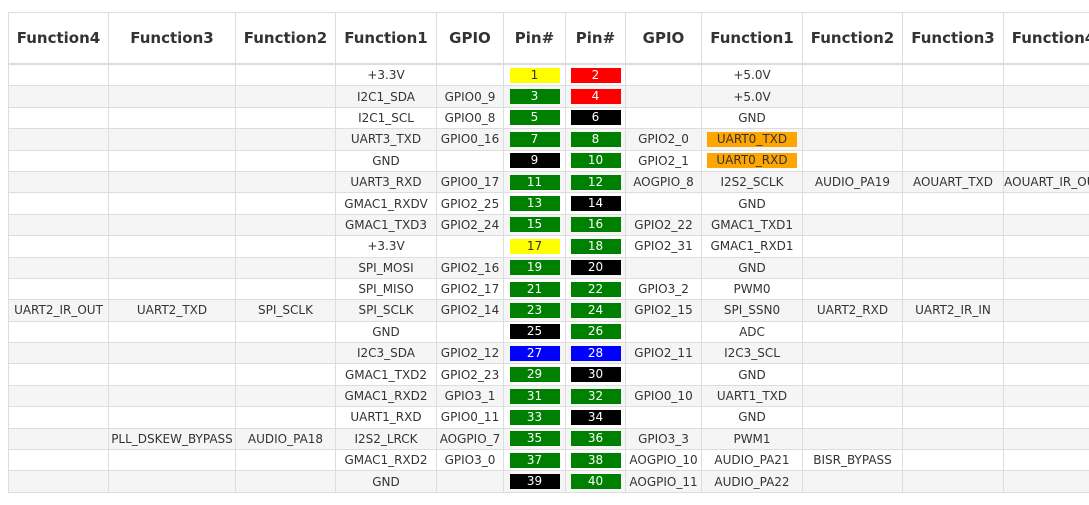 The image size is (1089, 505). I want to click on table-row: I2C1_SCL GPIO0_8 5 6 GND, so click(548, 118).